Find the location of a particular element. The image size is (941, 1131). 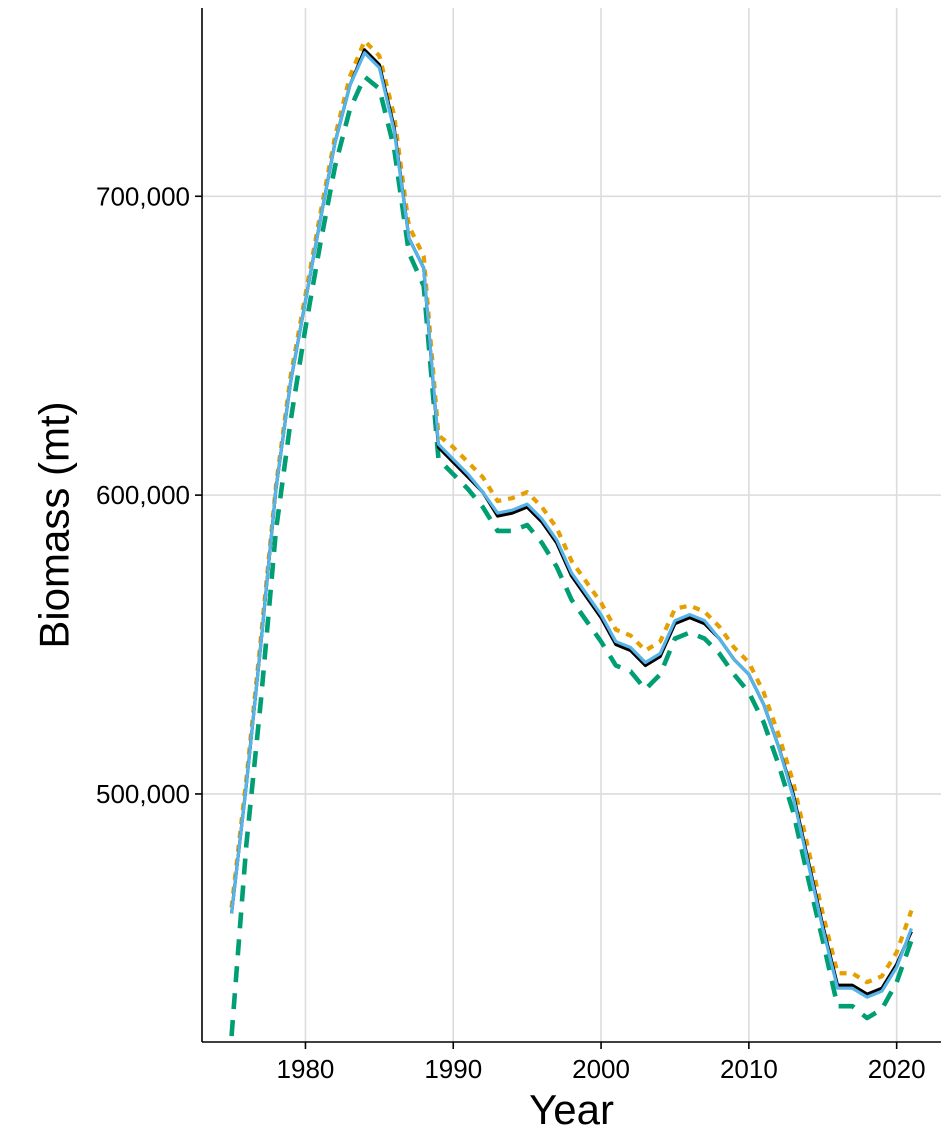

y-tick-label: 500,000 is located at coordinates (143, 794).